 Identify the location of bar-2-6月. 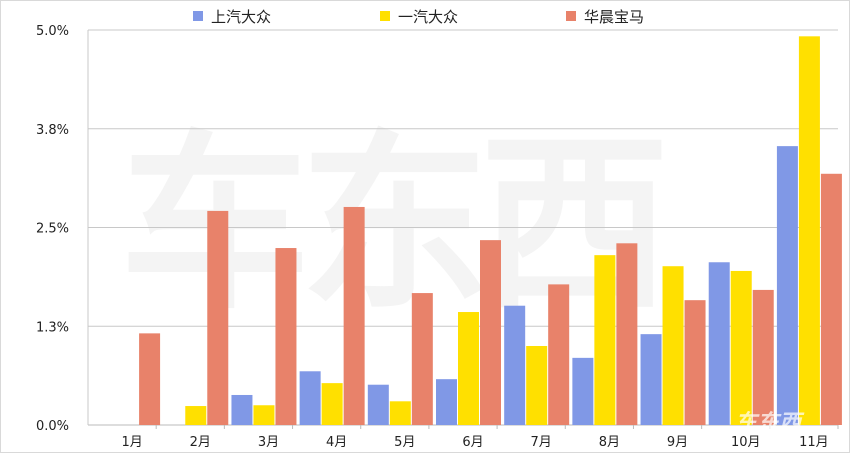
(468, 368).